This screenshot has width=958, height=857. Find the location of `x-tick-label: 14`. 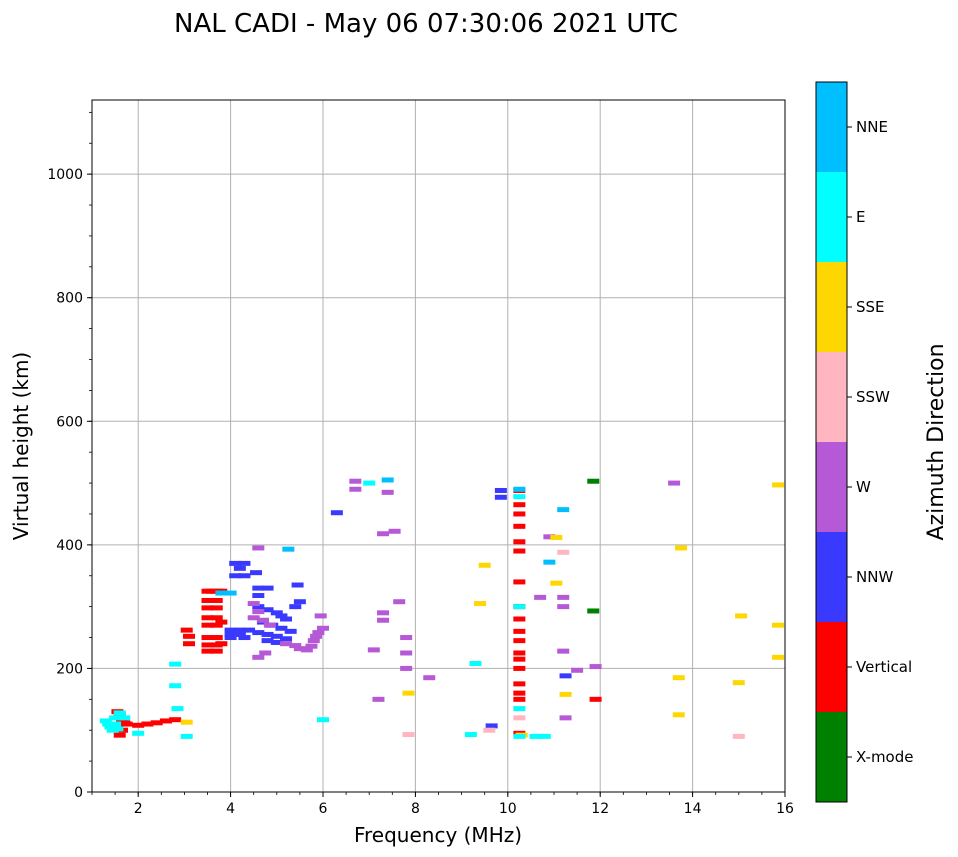

x-tick-label: 14 is located at coordinates (693, 809).